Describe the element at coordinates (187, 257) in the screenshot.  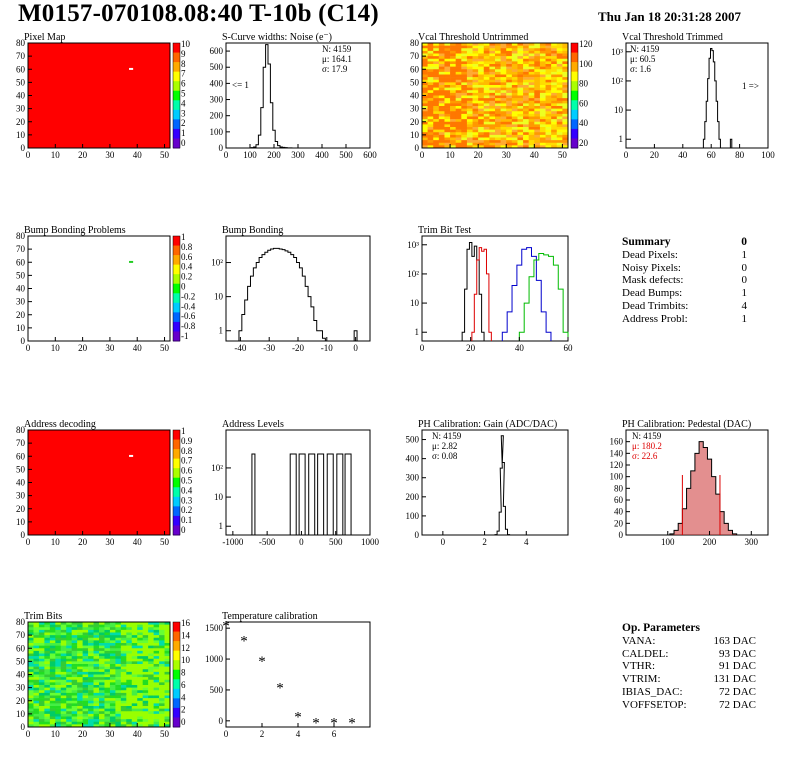
I see `palette-label: 0.6` at that location.